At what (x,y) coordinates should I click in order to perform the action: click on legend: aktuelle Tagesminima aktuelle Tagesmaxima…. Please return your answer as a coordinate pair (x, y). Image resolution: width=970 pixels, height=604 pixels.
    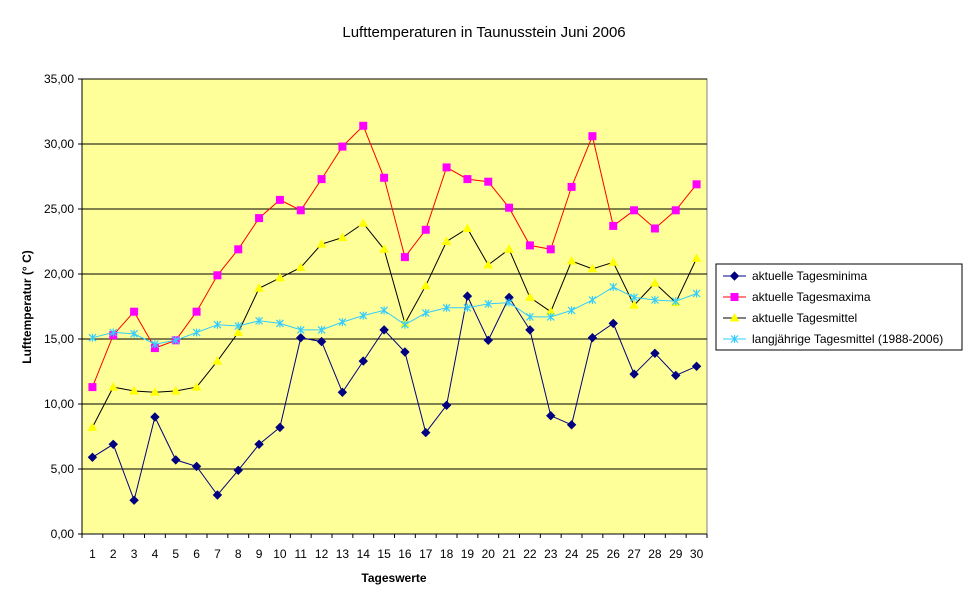
    Looking at the image, I should click on (839, 307).